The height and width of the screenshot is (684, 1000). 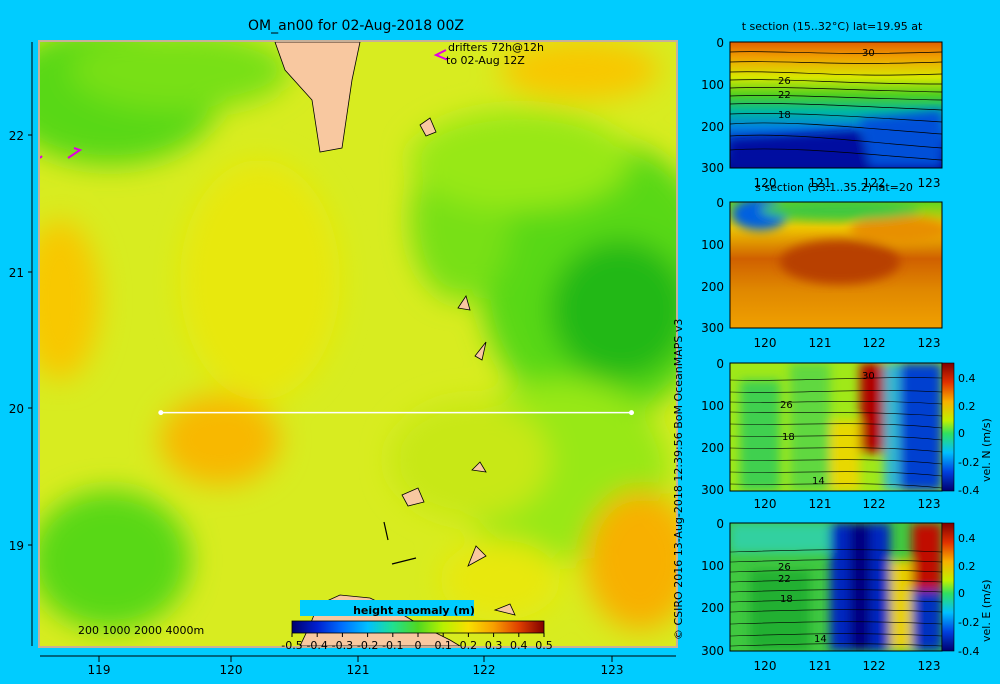 I want to click on colorbar-tick-label: 0.1, so click(x=443, y=645).